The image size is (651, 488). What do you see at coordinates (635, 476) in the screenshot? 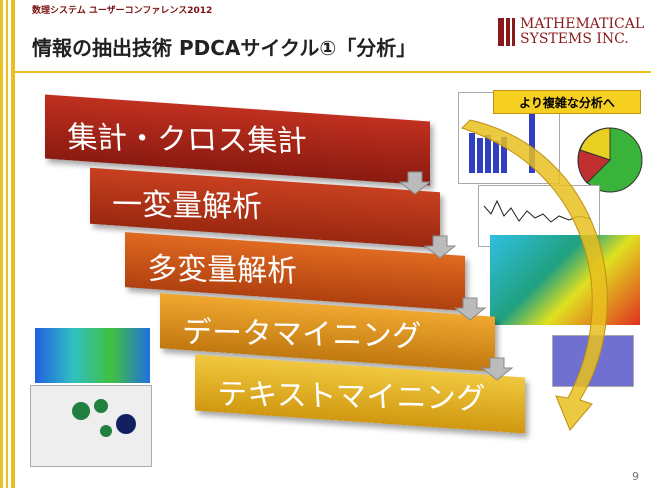
I see `page-number: 9` at bounding box center [635, 476].